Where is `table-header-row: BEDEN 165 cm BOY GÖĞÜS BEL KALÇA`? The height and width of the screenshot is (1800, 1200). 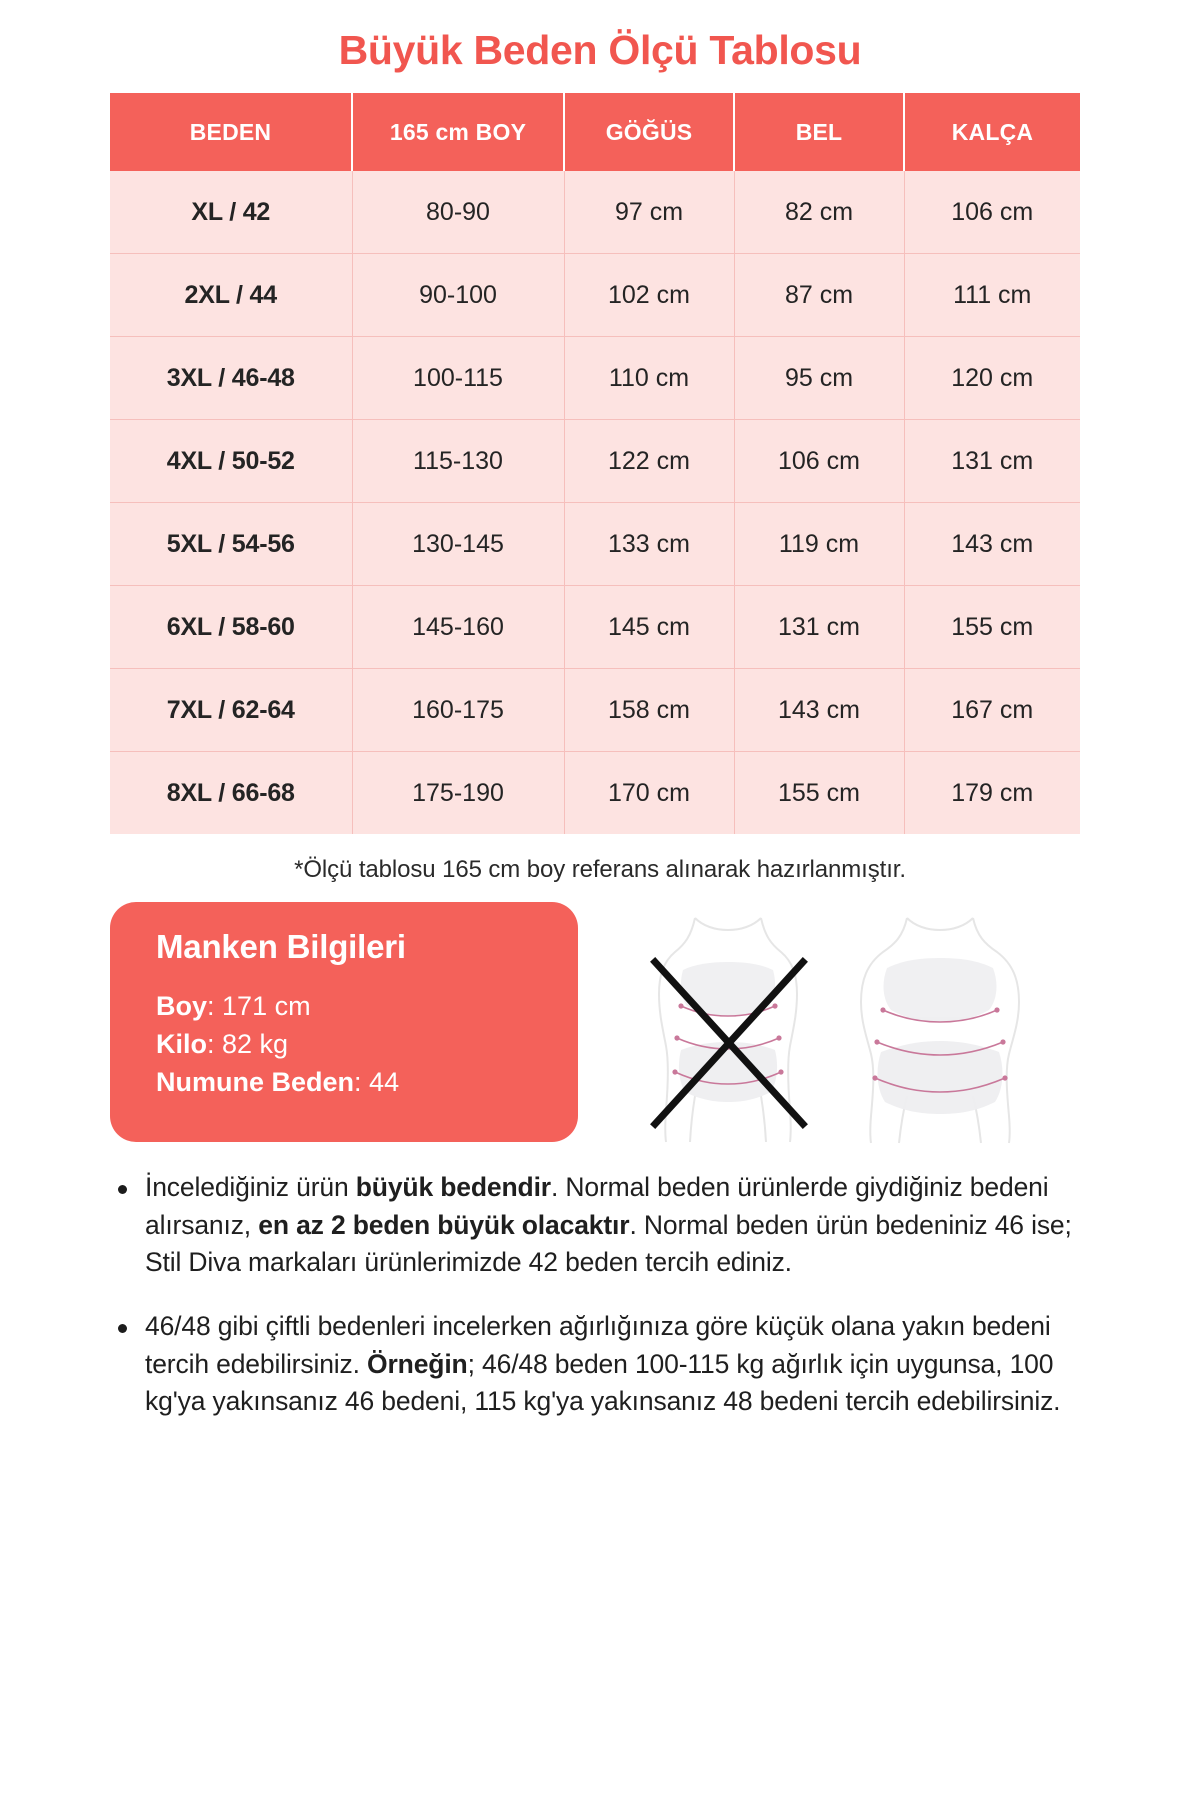
table-header-row: BEDEN 165 cm BOY GÖĞÜS BEL KALÇA is located at coordinates (595, 132).